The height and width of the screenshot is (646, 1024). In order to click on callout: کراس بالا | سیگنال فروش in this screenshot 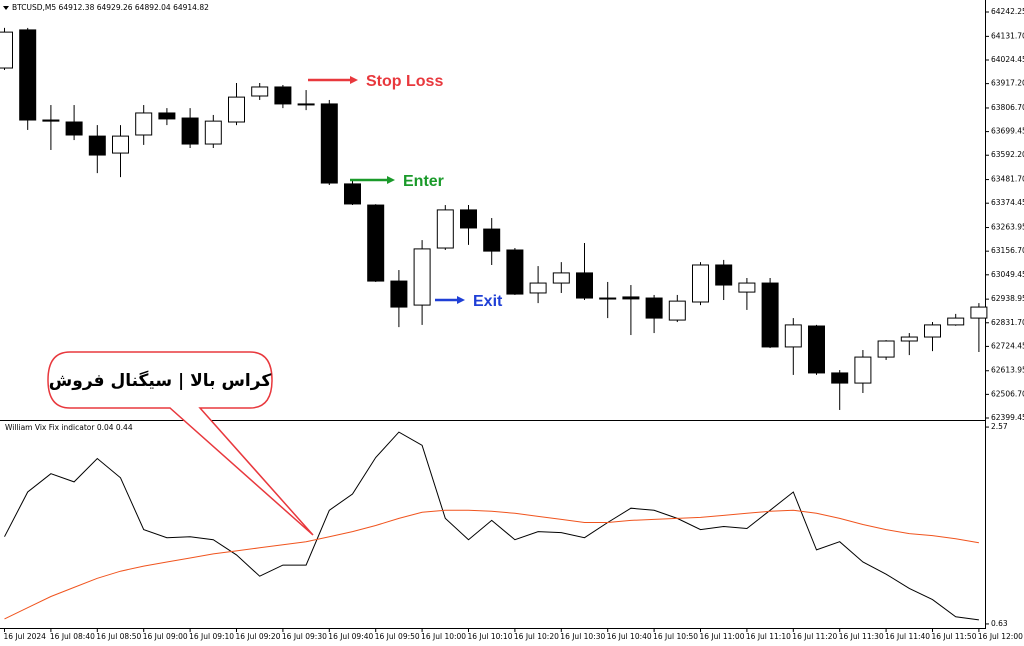, I will do `click(180, 443)`.